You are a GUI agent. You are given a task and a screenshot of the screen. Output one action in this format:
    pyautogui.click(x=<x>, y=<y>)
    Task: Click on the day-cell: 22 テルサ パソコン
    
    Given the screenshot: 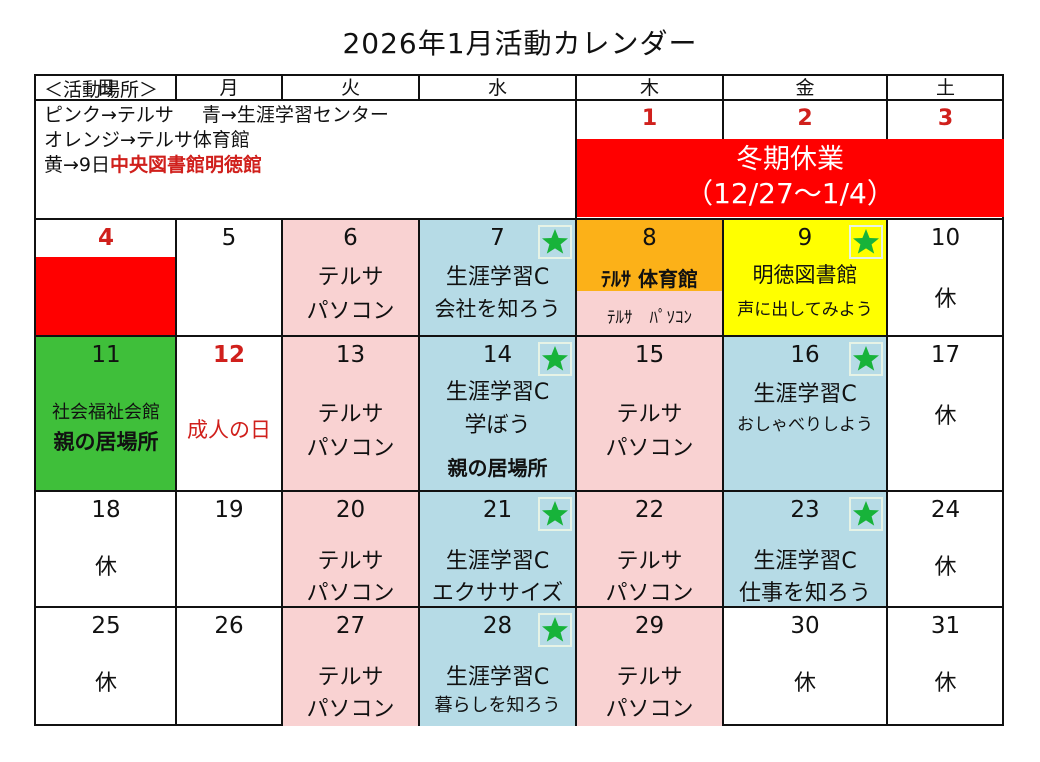 What is the action you would take?
    pyautogui.click(x=649, y=549)
    